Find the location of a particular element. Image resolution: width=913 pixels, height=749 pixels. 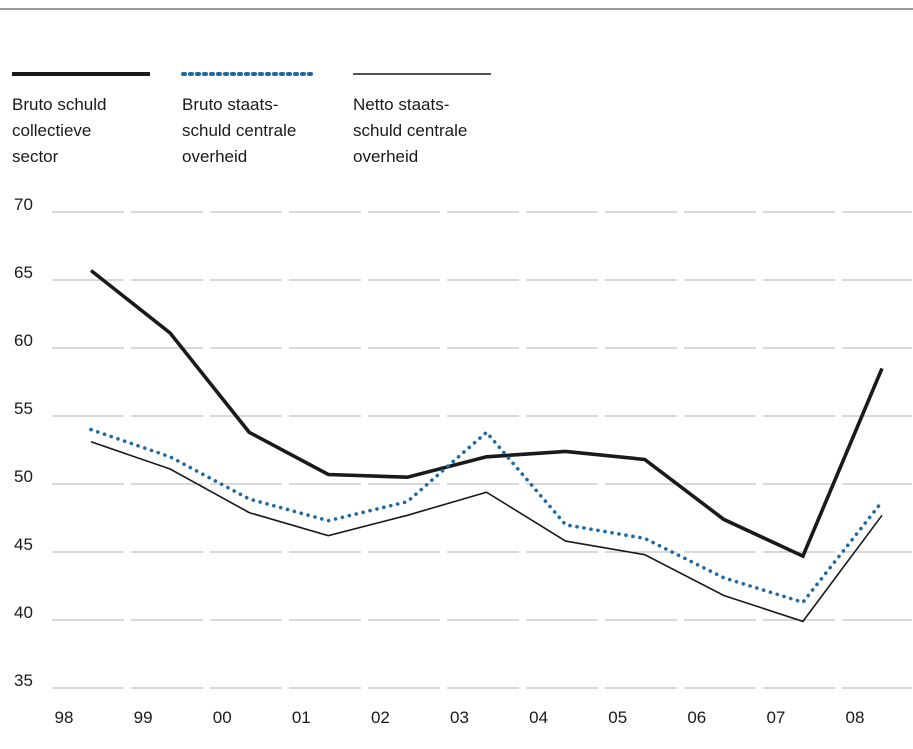

y-tick-label: 45 is located at coordinates (23, 544).